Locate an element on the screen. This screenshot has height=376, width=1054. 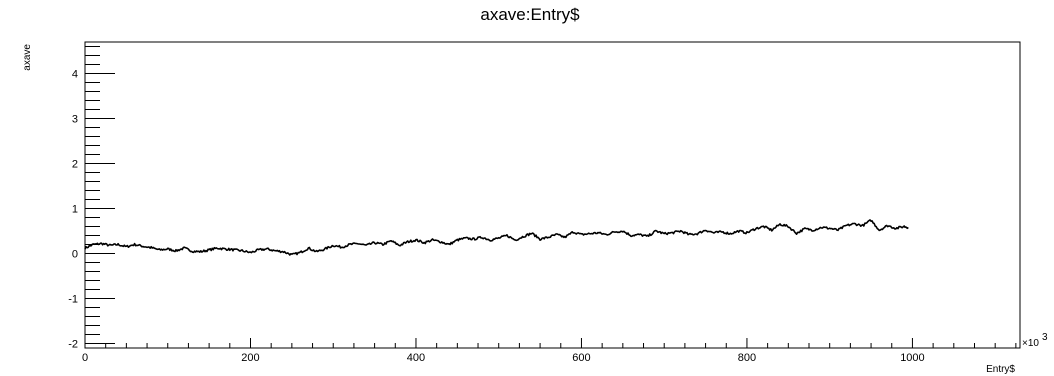
x-axis: 0 200 400 600 800 1000 ×103 Entry$ is located at coordinates (565, 353).